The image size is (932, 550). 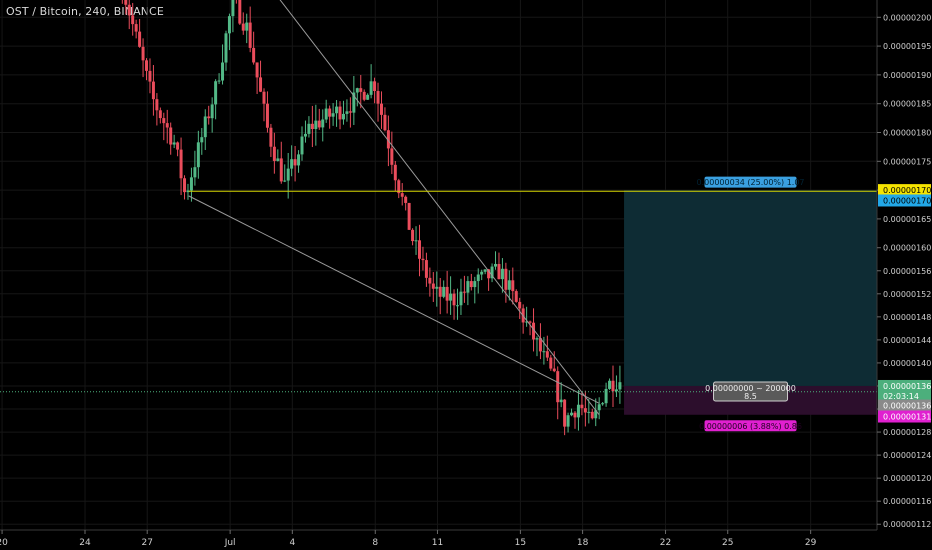 I want to click on price-tick-label: 0.00000144, so click(x=907, y=340).